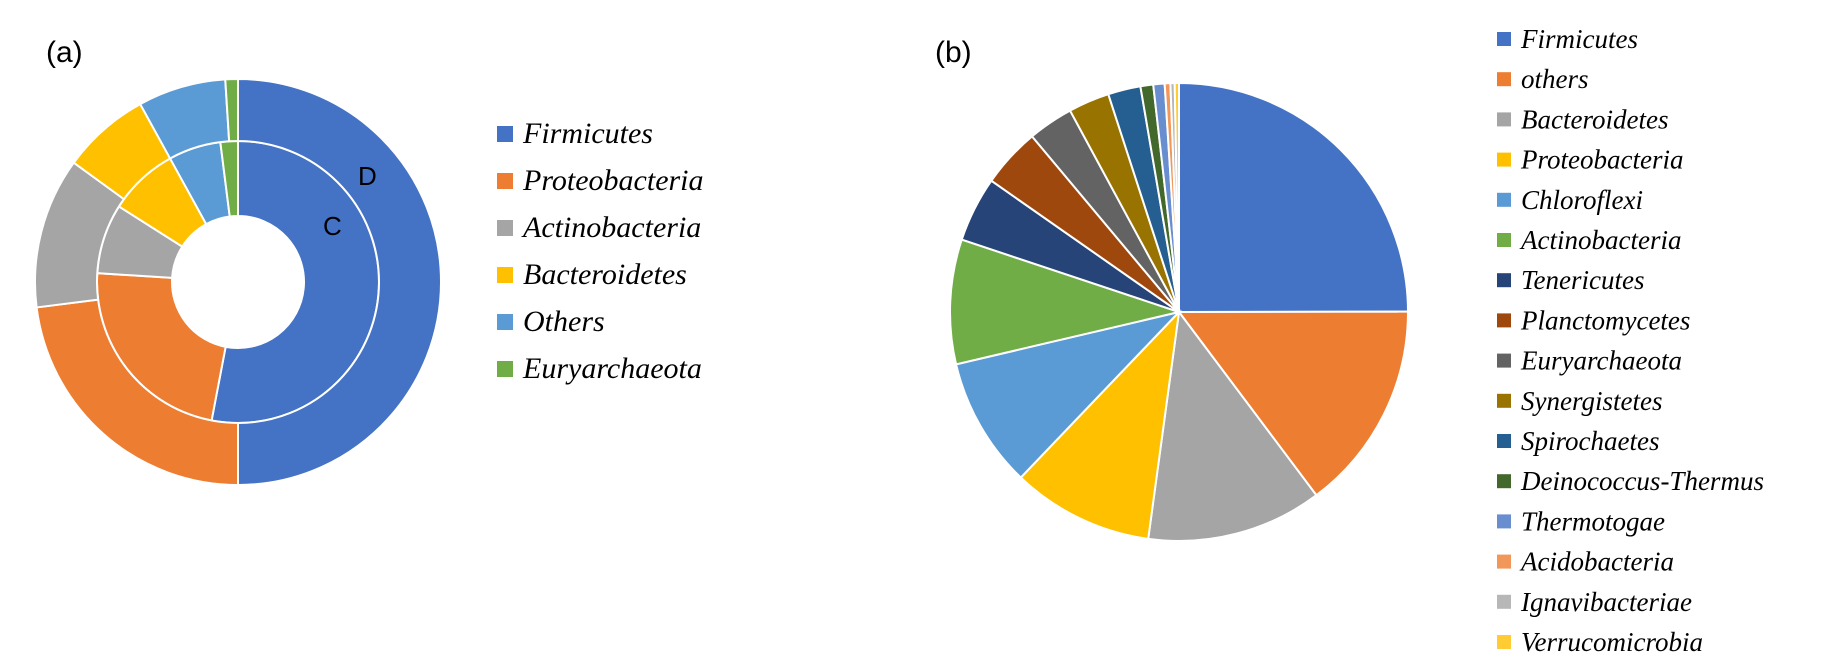  What do you see at coordinates (1606, 602) in the screenshot?
I see `legend-b-label-ignavibacteriae: Ignavibacteriae` at bounding box center [1606, 602].